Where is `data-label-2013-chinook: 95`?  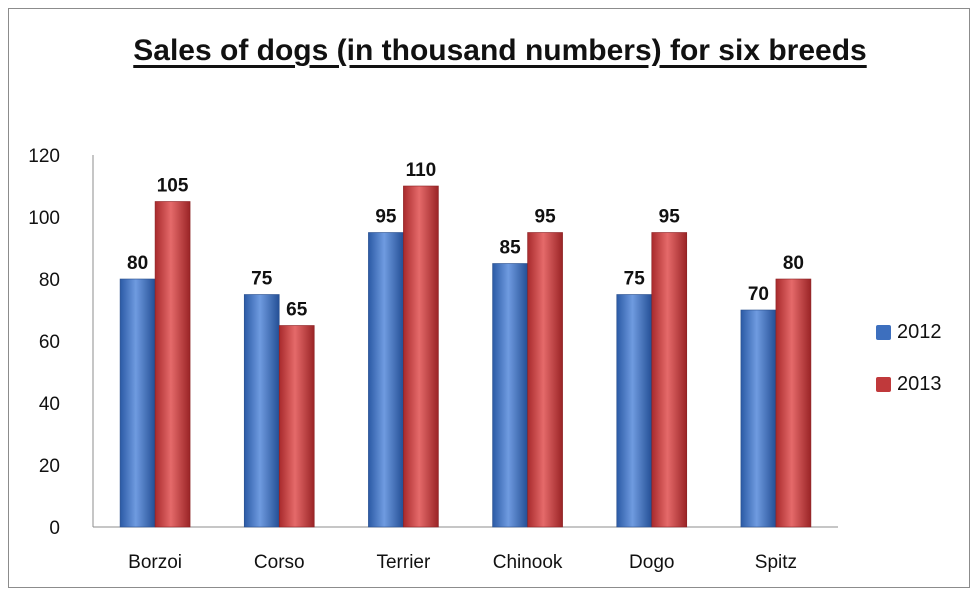 data-label-2013-chinook: 95 is located at coordinates (546, 217).